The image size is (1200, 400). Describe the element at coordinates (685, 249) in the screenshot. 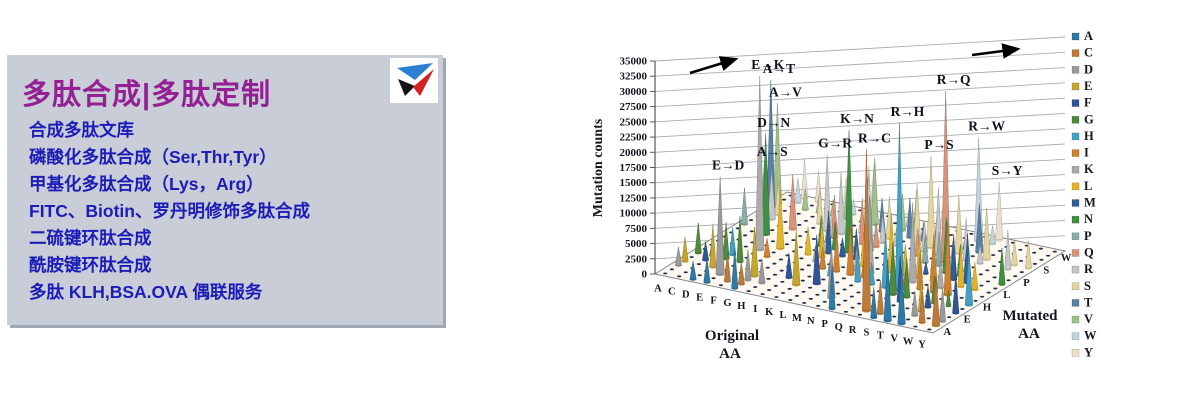

I see `cone-A-E` at that location.